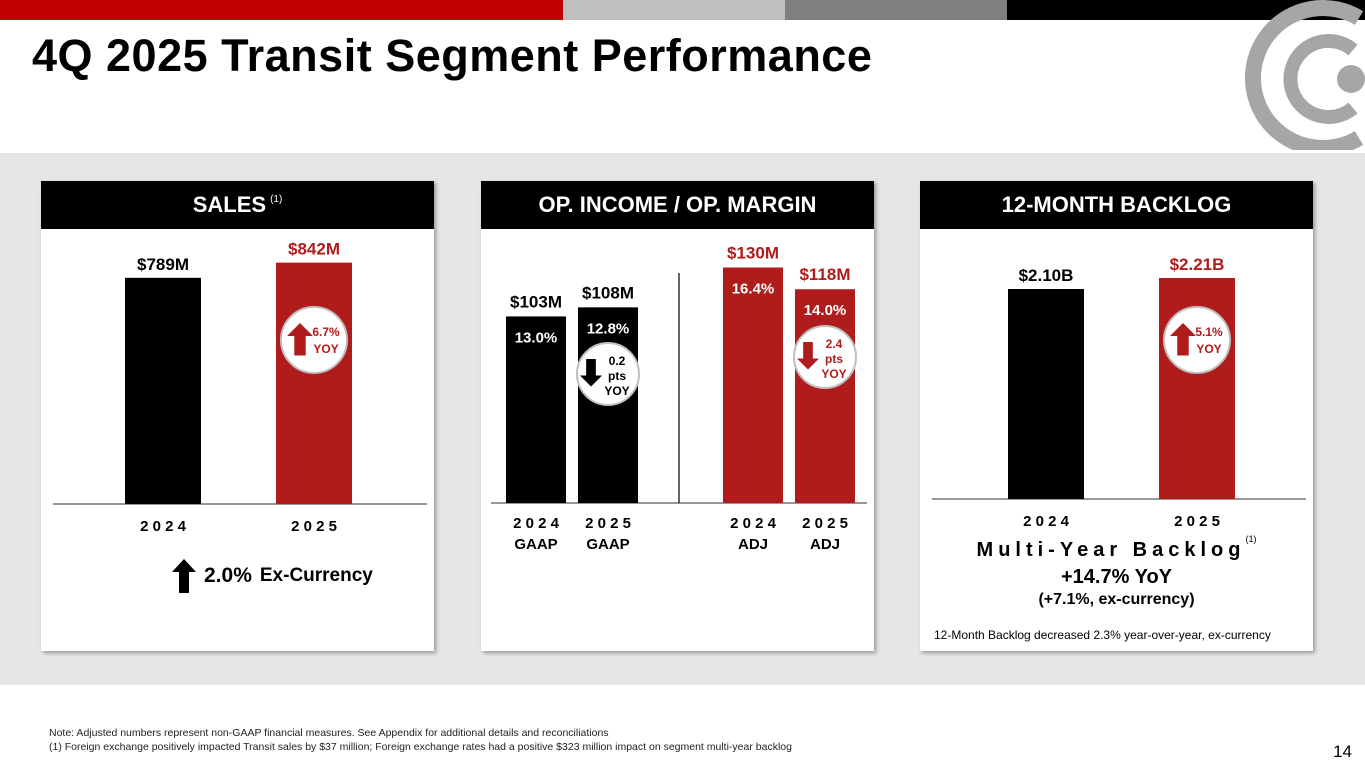 The width and height of the screenshot is (1365, 768). What do you see at coordinates (825, 396) in the screenshot?
I see `op-bar-2025-ADJ` at bounding box center [825, 396].